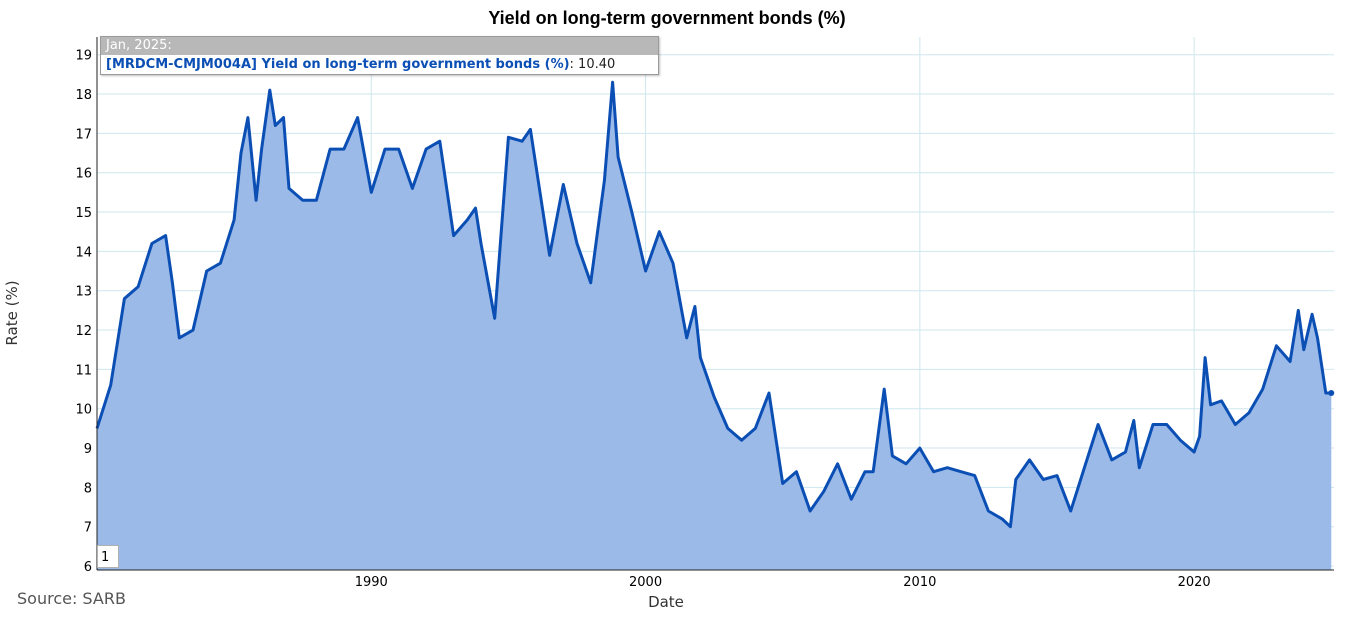 This screenshot has width=1347, height=618. I want to click on y-tick-label-10: 10, so click(83, 410).